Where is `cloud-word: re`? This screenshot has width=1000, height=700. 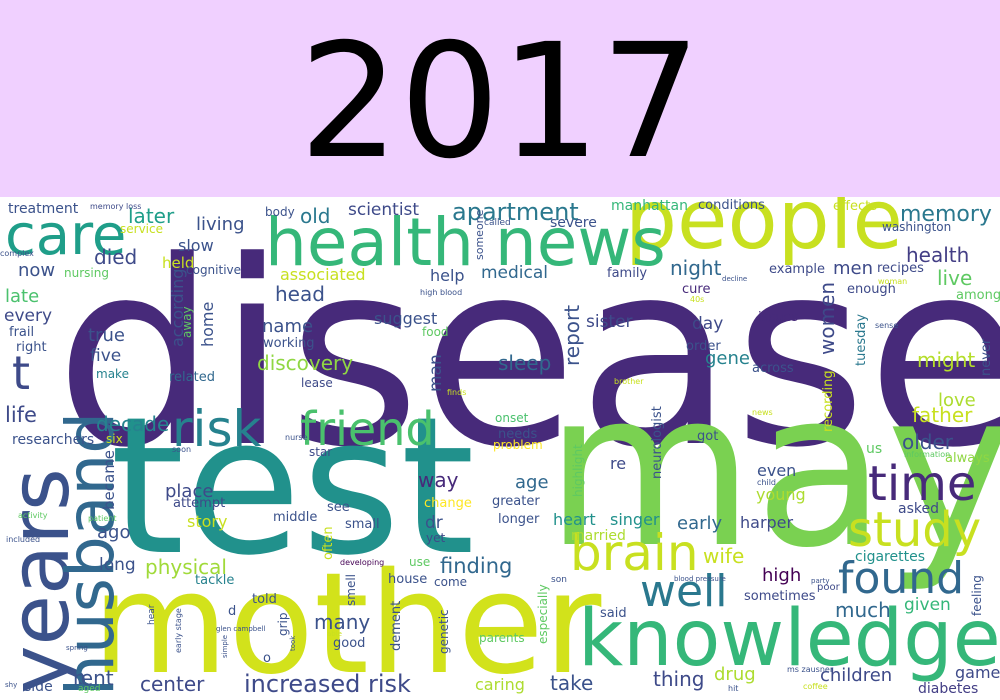 cloud-word: re is located at coordinates (618, 463).